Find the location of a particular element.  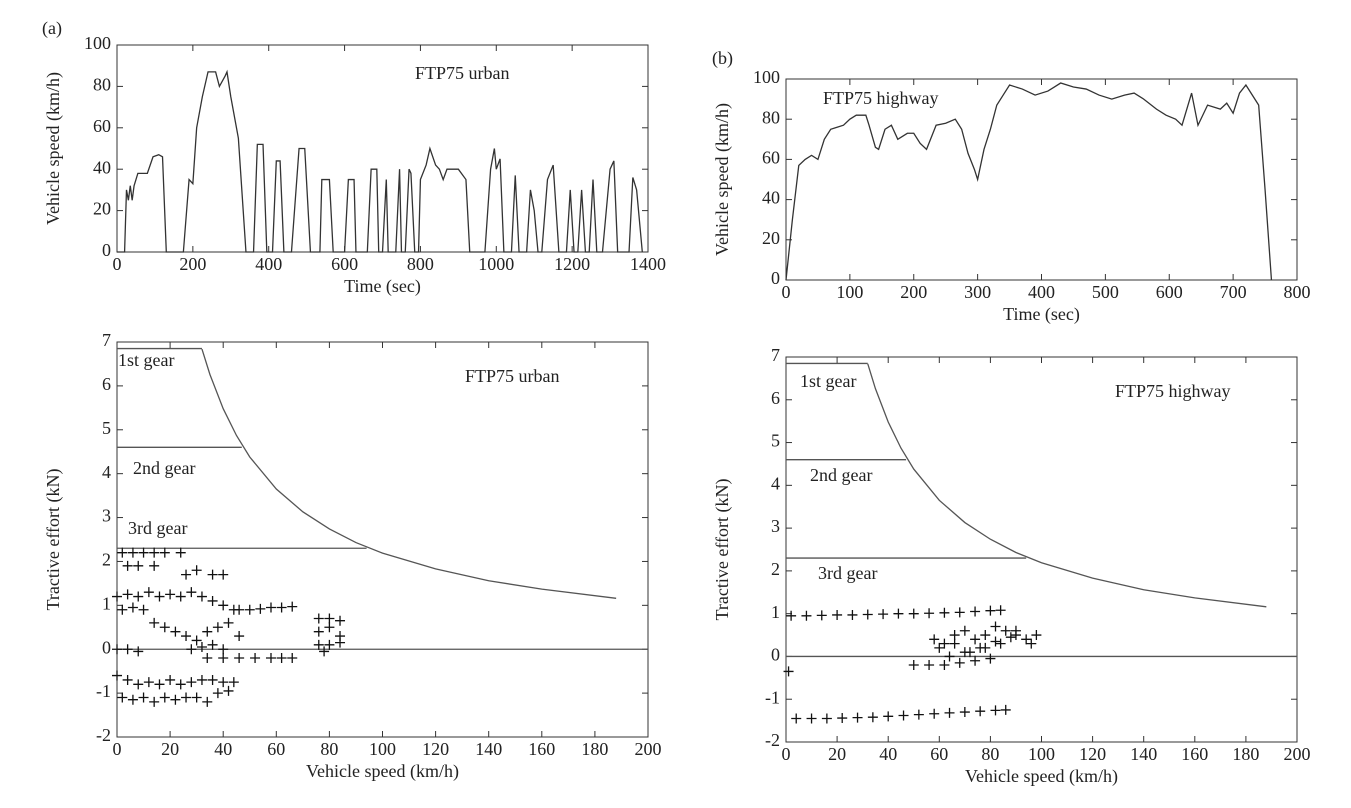

gear-line is located at coordinates (1067, 485).